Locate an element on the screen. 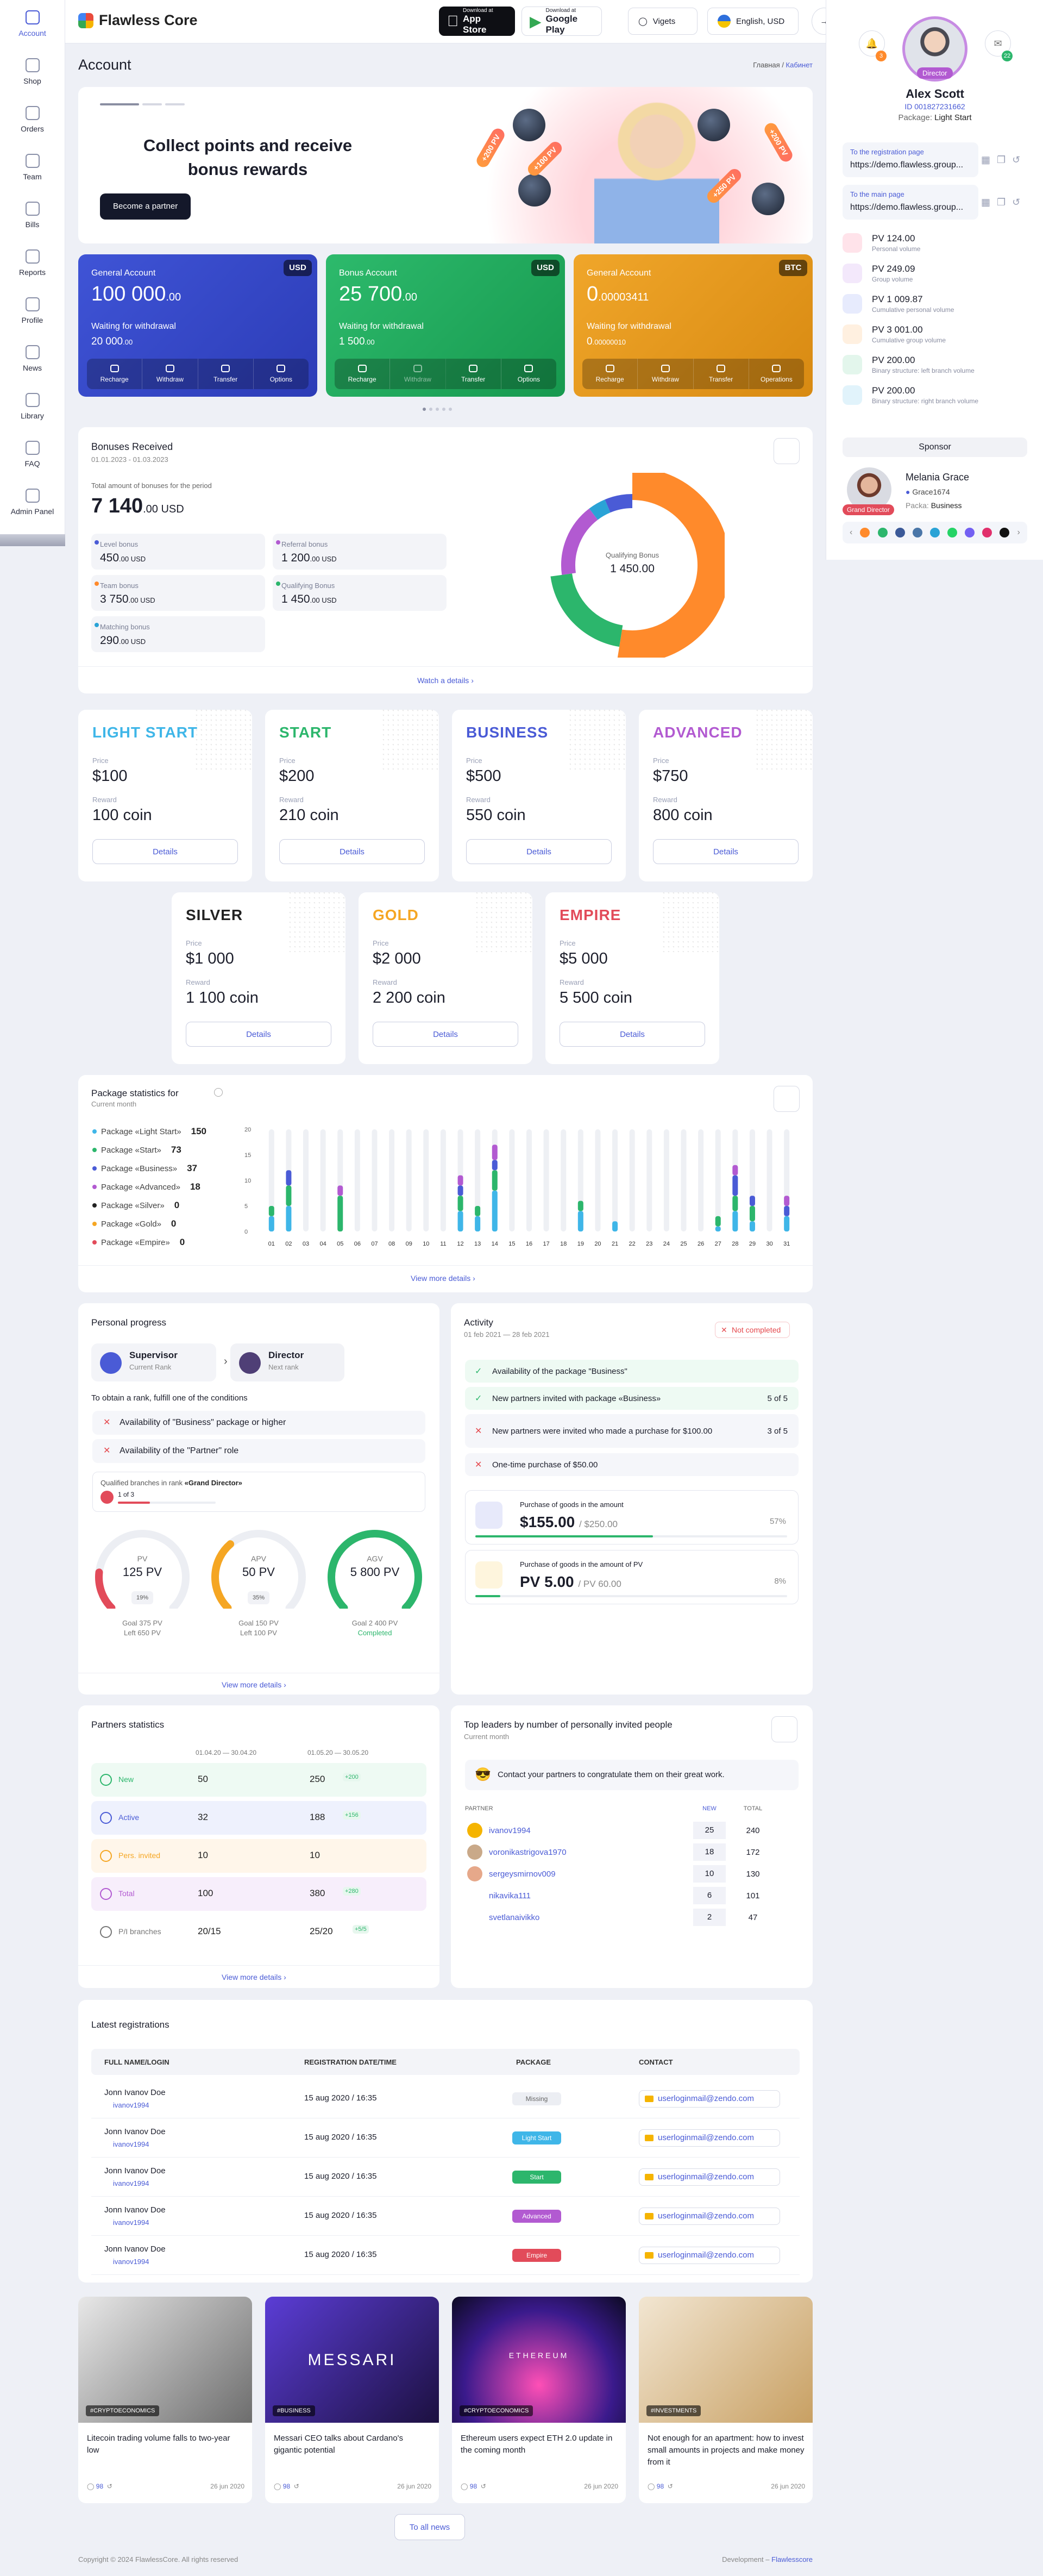  google-play-button: ▶ Download at Google Play is located at coordinates (562, 22).